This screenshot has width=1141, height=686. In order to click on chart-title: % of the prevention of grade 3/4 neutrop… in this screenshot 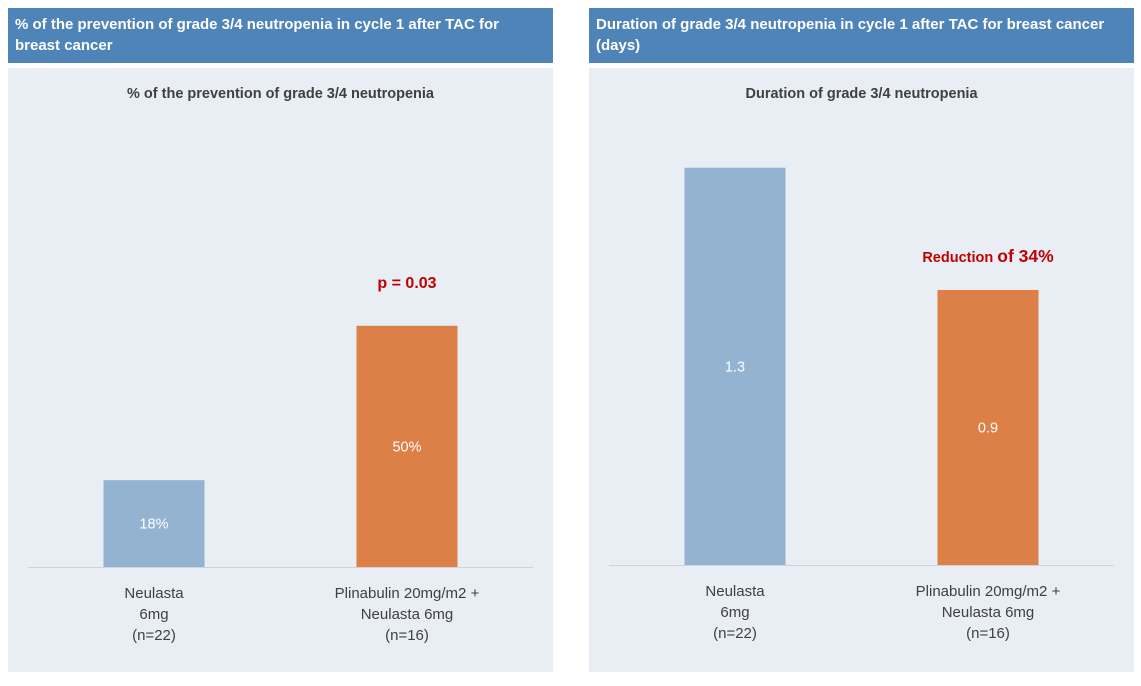, I will do `click(281, 94)`.